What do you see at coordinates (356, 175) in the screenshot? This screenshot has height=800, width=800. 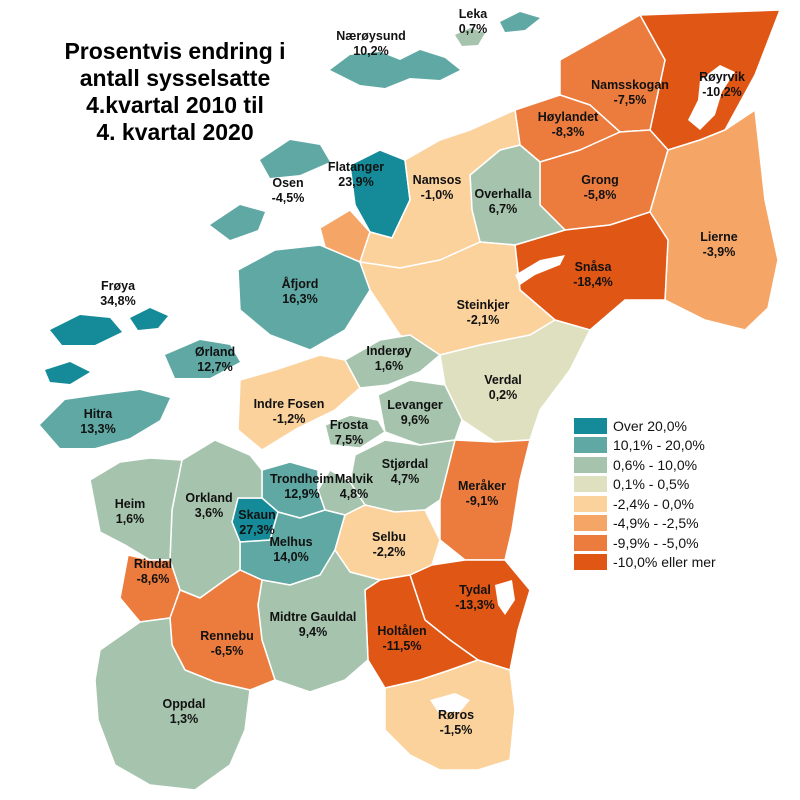 I see `label-flatanger: Flatanger 23,9%` at bounding box center [356, 175].